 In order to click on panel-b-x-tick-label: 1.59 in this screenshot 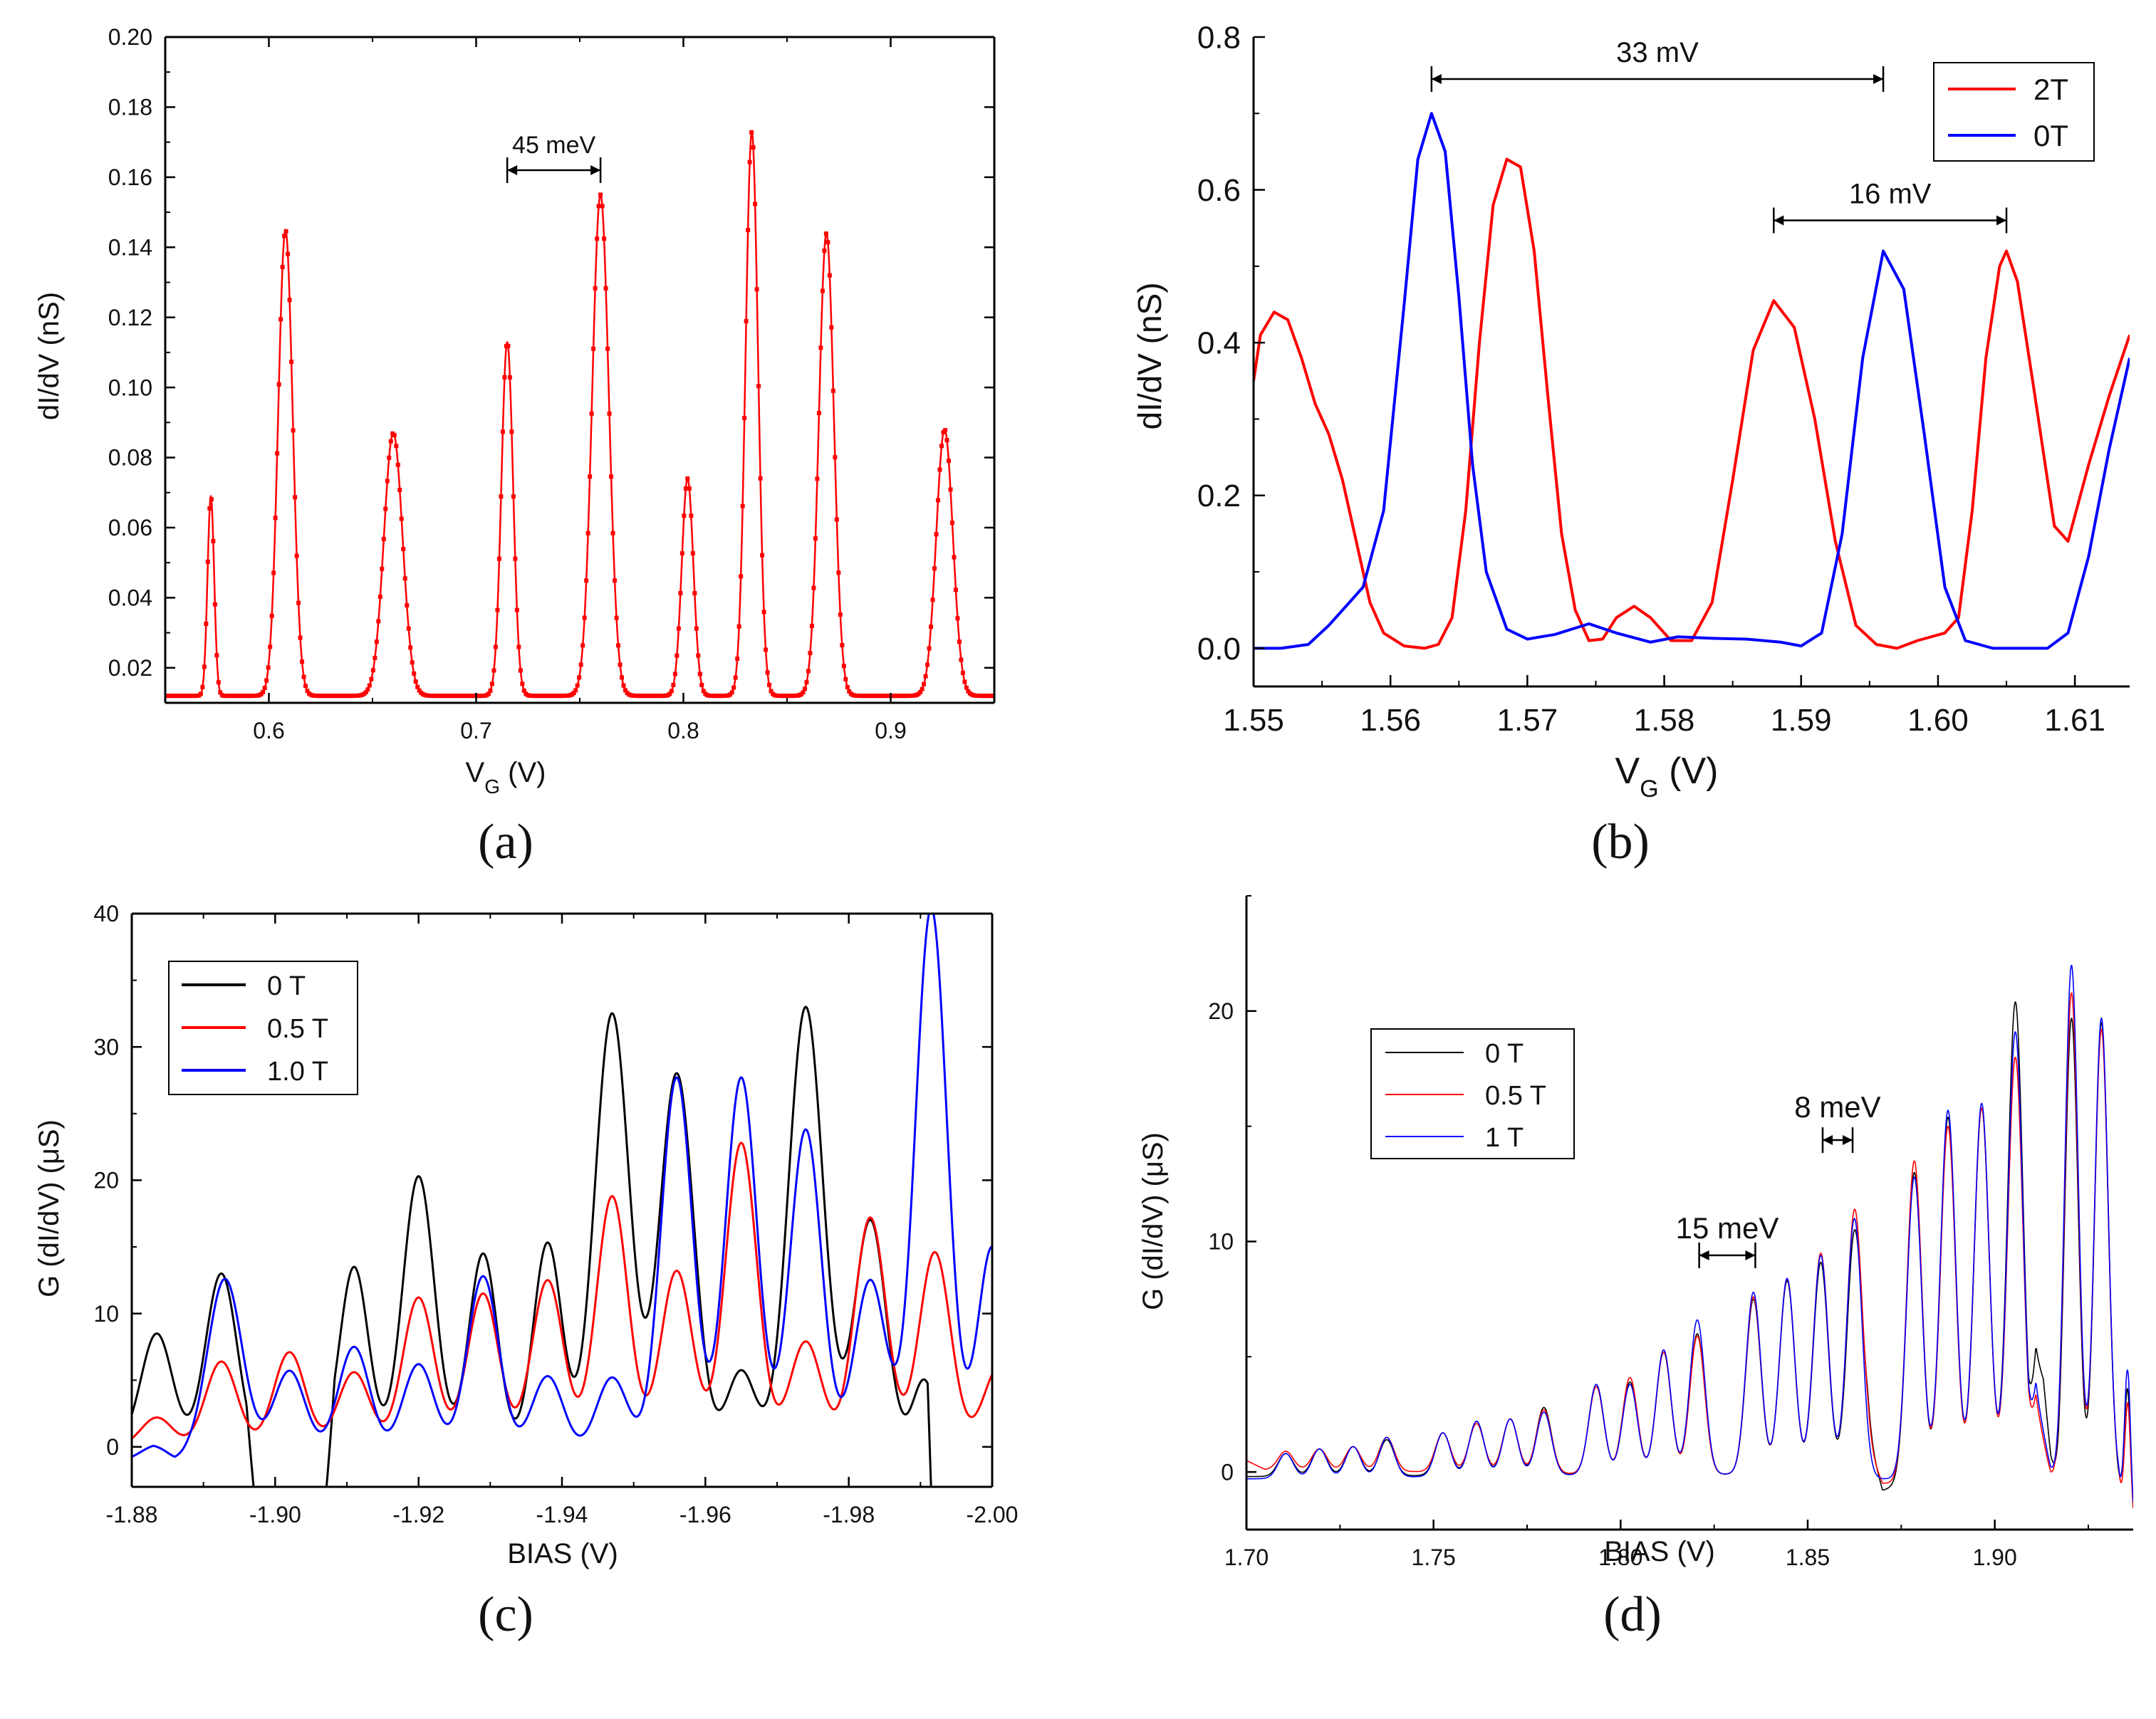, I will do `click(1801, 720)`.